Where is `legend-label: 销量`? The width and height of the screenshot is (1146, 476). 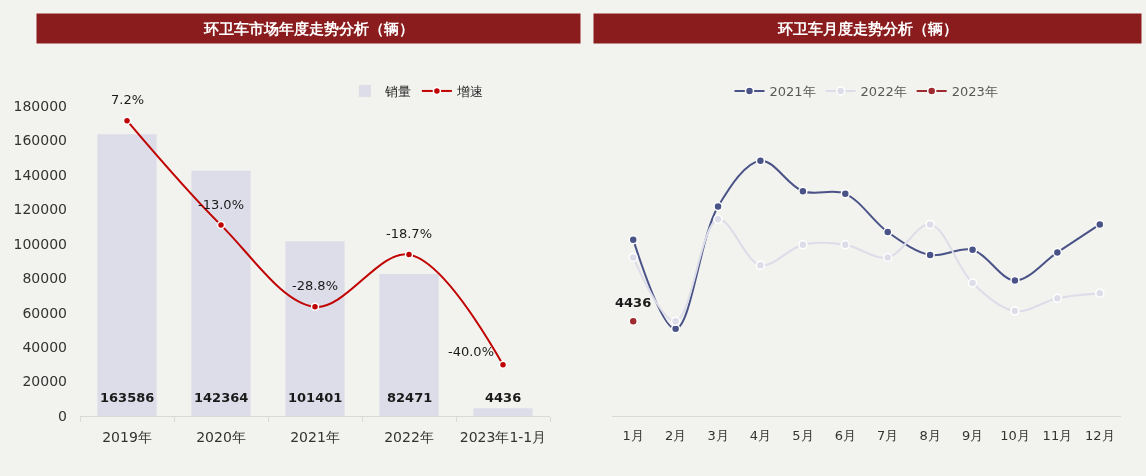 legend-label: 销量 is located at coordinates (397, 92).